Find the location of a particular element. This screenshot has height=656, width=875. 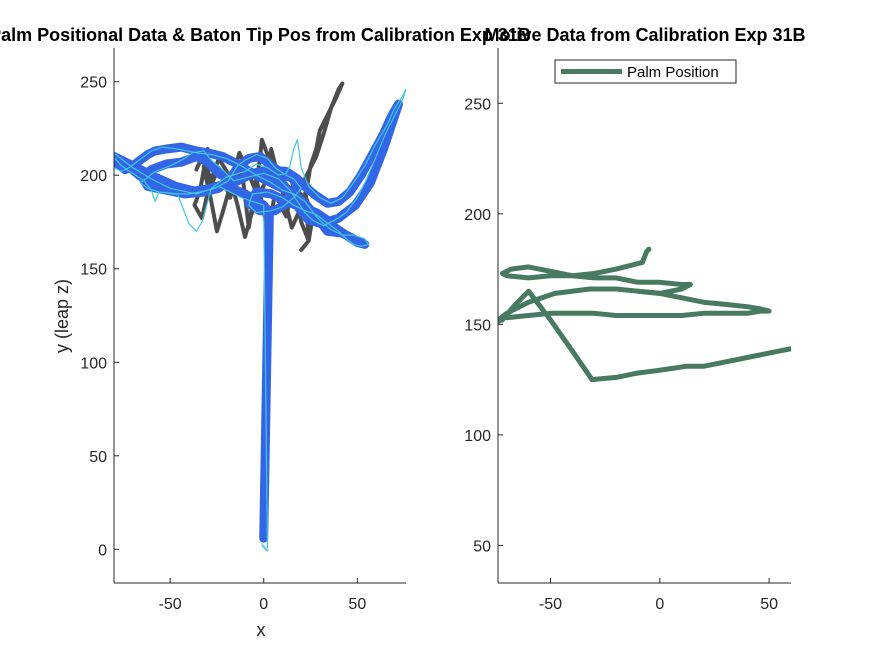

left-y-axis-title: y (leap z) is located at coordinates (62, 316).